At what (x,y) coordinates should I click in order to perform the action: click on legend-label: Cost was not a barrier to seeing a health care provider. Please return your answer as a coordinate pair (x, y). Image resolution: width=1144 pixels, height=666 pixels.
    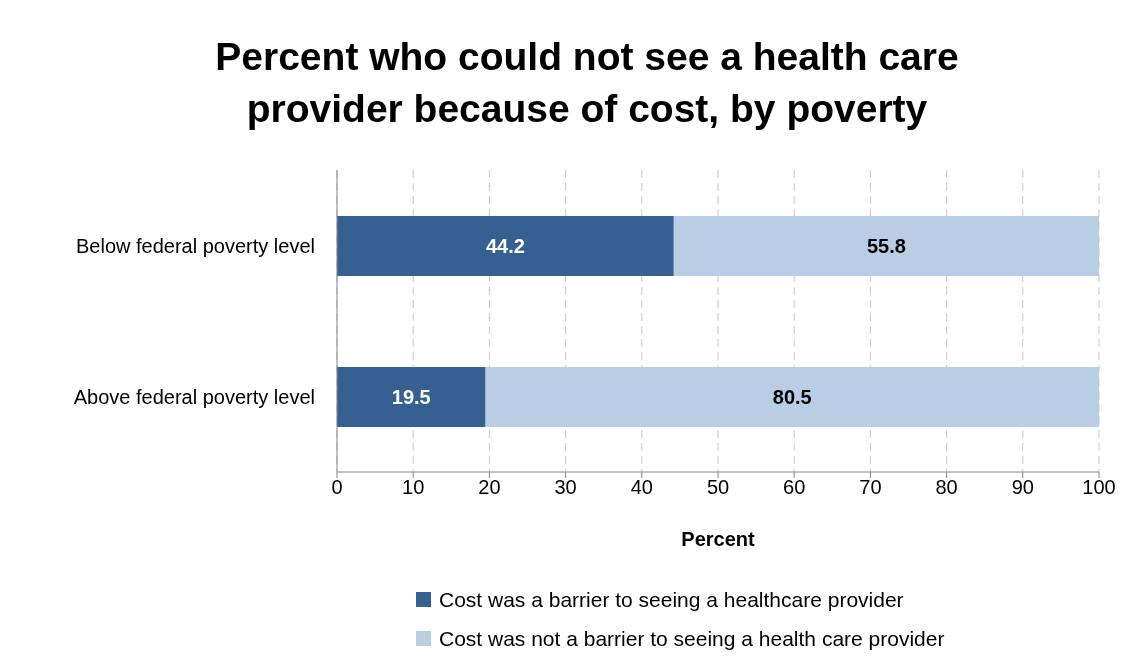
    Looking at the image, I should click on (692, 638).